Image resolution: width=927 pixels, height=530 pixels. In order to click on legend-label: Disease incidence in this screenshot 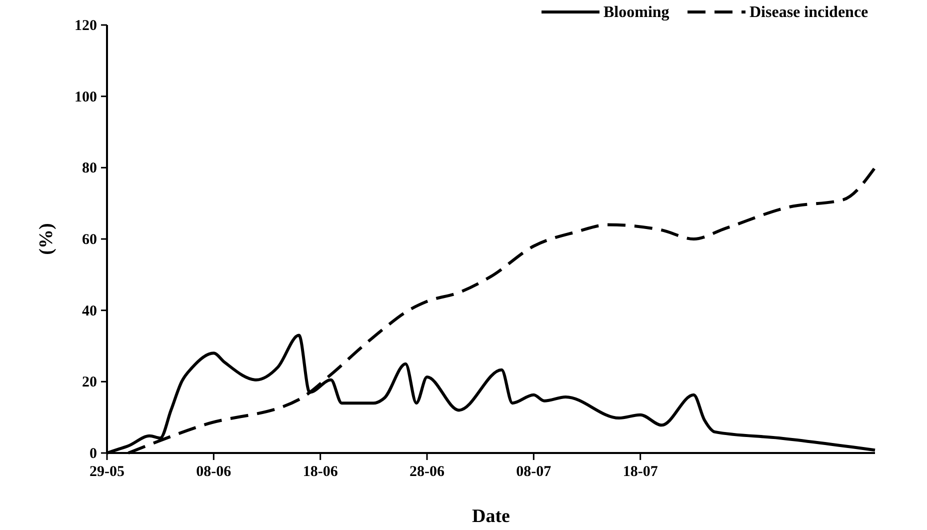, I will do `click(809, 12)`.